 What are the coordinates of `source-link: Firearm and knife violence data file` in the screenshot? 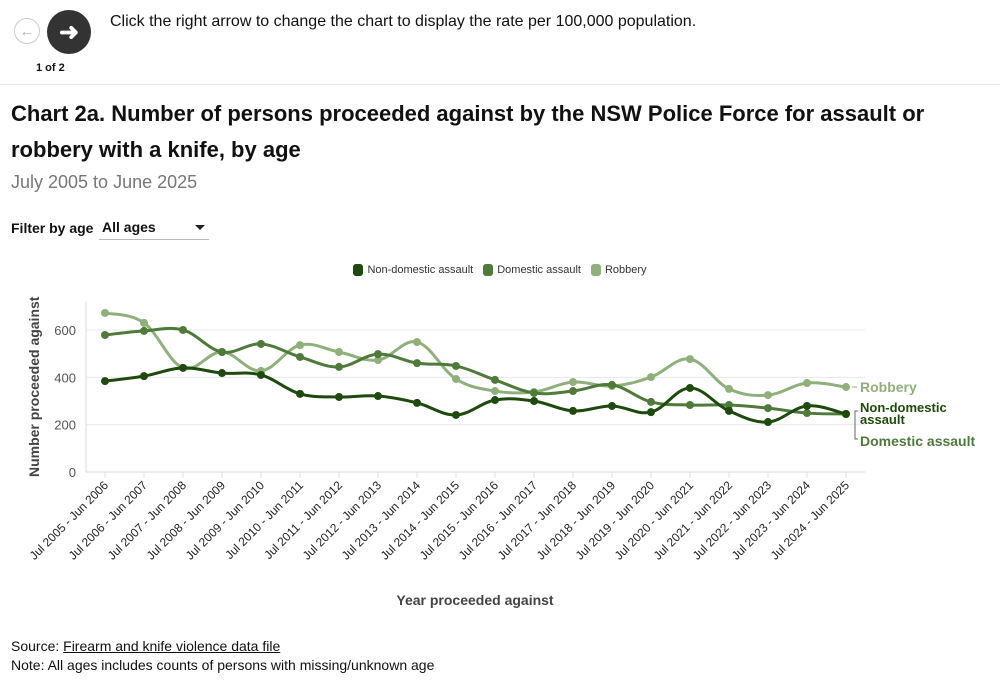 It's located at (172, 646).